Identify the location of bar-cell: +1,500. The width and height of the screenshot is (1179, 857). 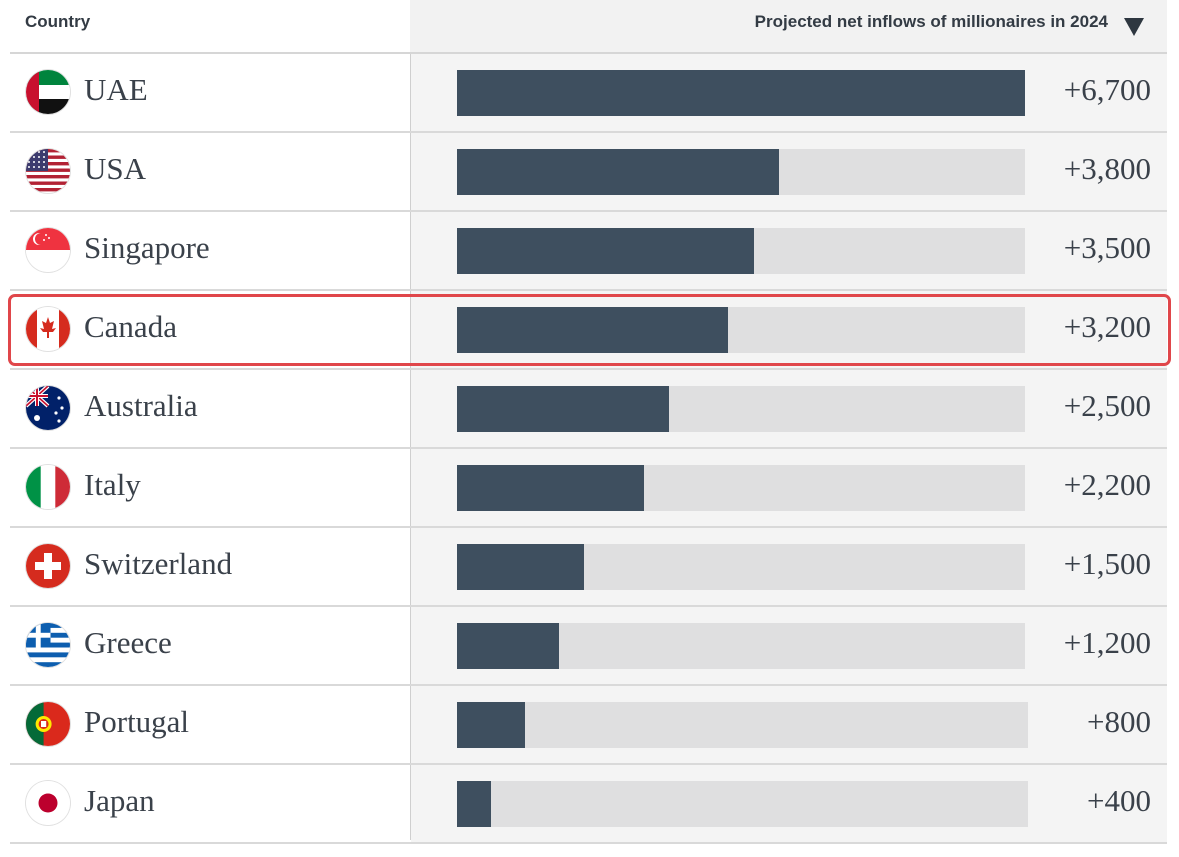
(789, 566).